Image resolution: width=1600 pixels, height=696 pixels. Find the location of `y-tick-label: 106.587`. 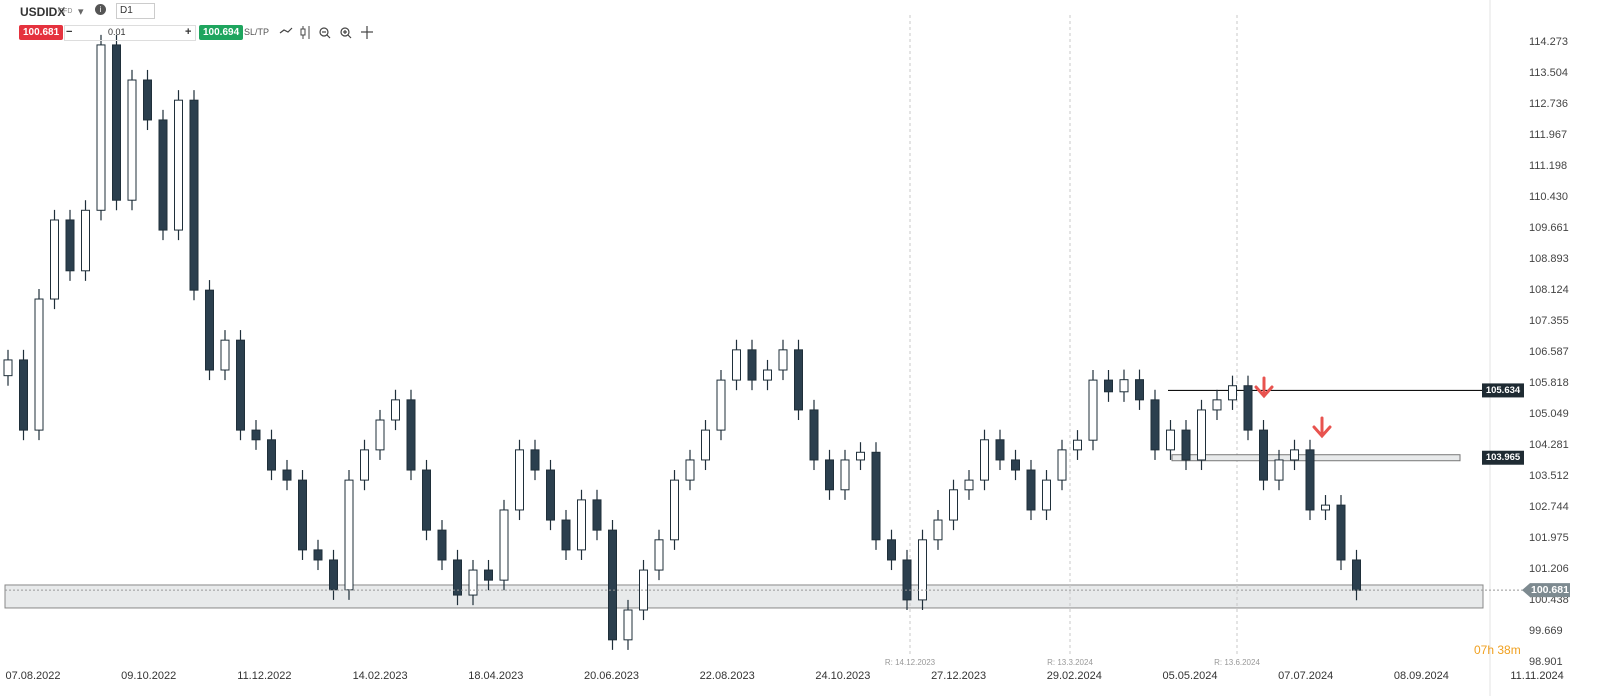

y-tick-label: 106.587 is located at coordinates (1549, 352).